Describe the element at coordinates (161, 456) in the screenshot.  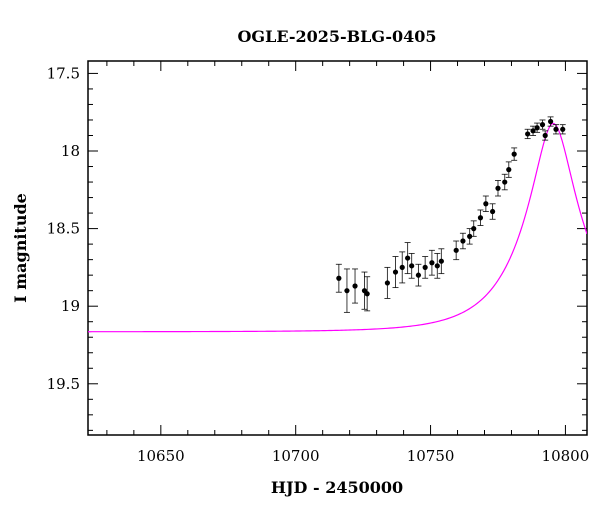
I see `x-tick-label: 10650` at that location.